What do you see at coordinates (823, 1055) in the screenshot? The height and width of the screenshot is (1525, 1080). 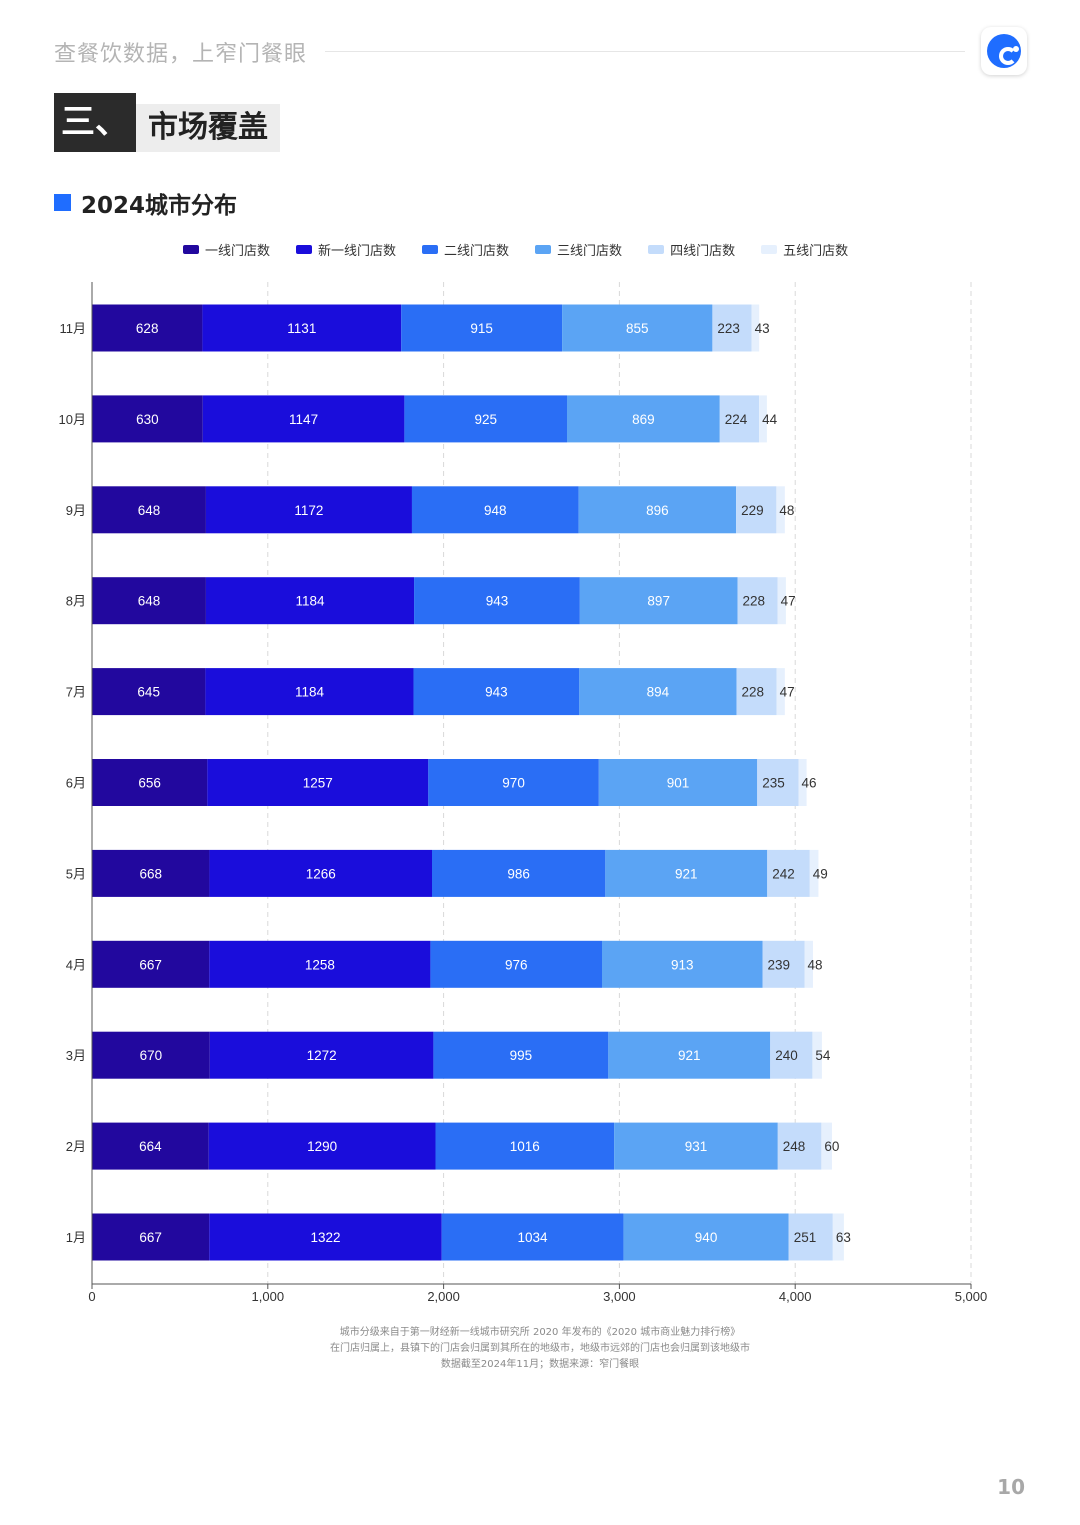 I see `data-label: 54` at bounding box center [823, 1055].